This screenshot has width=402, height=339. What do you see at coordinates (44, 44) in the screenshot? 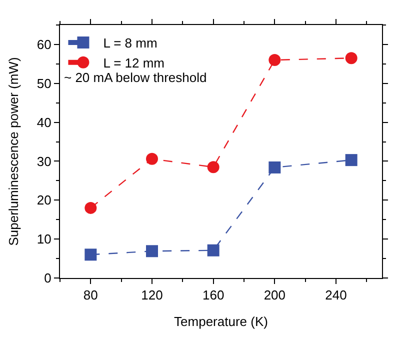
I see `y-tick-label: 60` at bounding box center [44, 44].